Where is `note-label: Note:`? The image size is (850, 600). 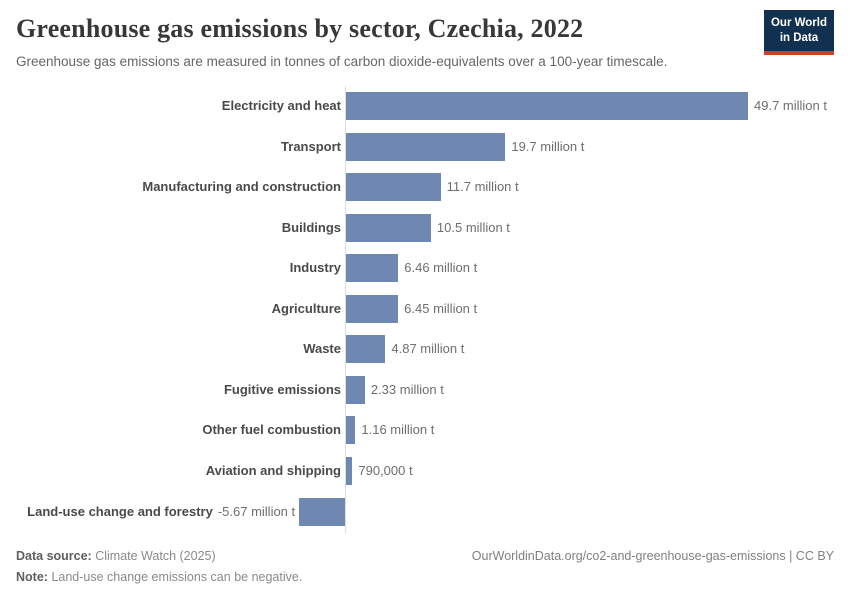
note-label: Note: is located at coordinates (32, 577).